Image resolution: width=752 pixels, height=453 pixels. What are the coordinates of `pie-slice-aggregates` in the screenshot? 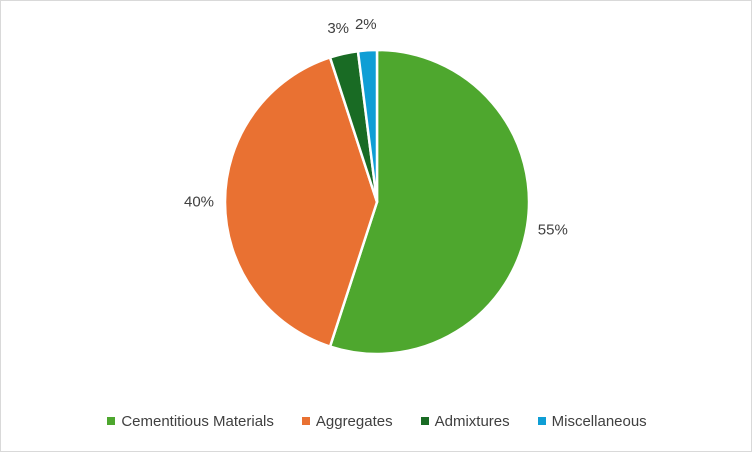 It's located at (301, 202).